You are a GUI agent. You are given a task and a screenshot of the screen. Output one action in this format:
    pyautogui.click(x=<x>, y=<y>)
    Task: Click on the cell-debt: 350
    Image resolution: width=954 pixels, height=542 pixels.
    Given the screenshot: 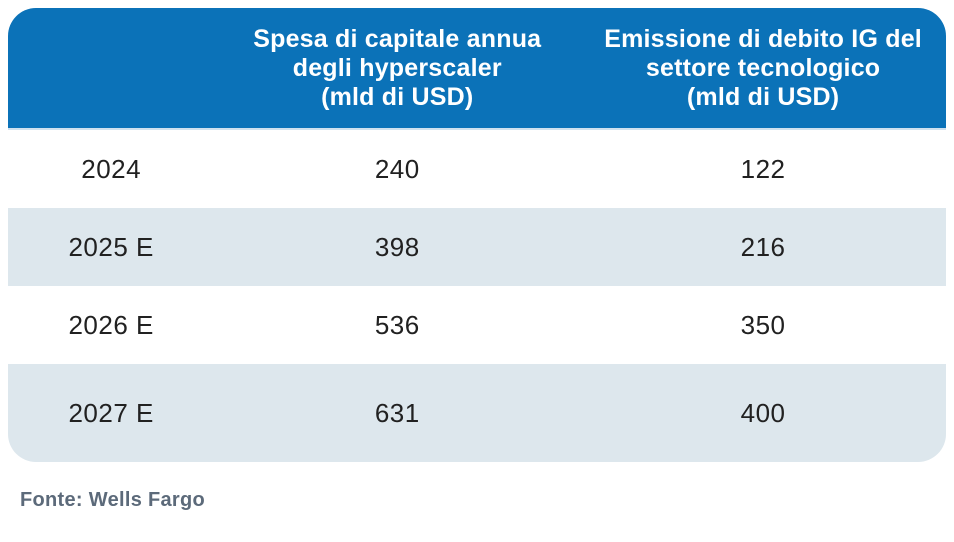 What is the action you would take?
    pyautogui.click(x=763, y=324)
    